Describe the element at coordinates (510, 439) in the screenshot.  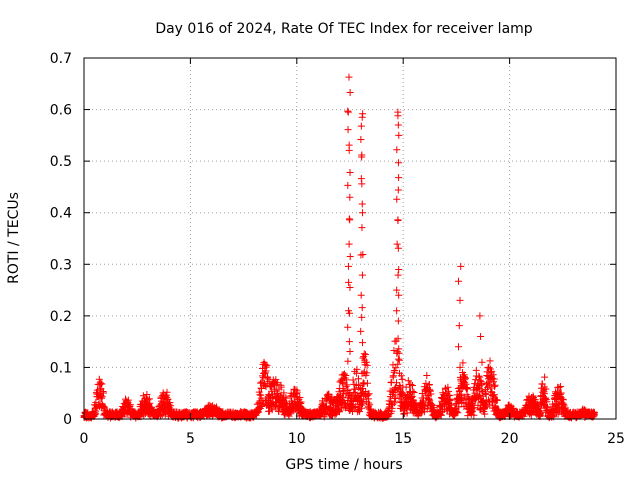
I see `x-tick-label: 20` at that location.